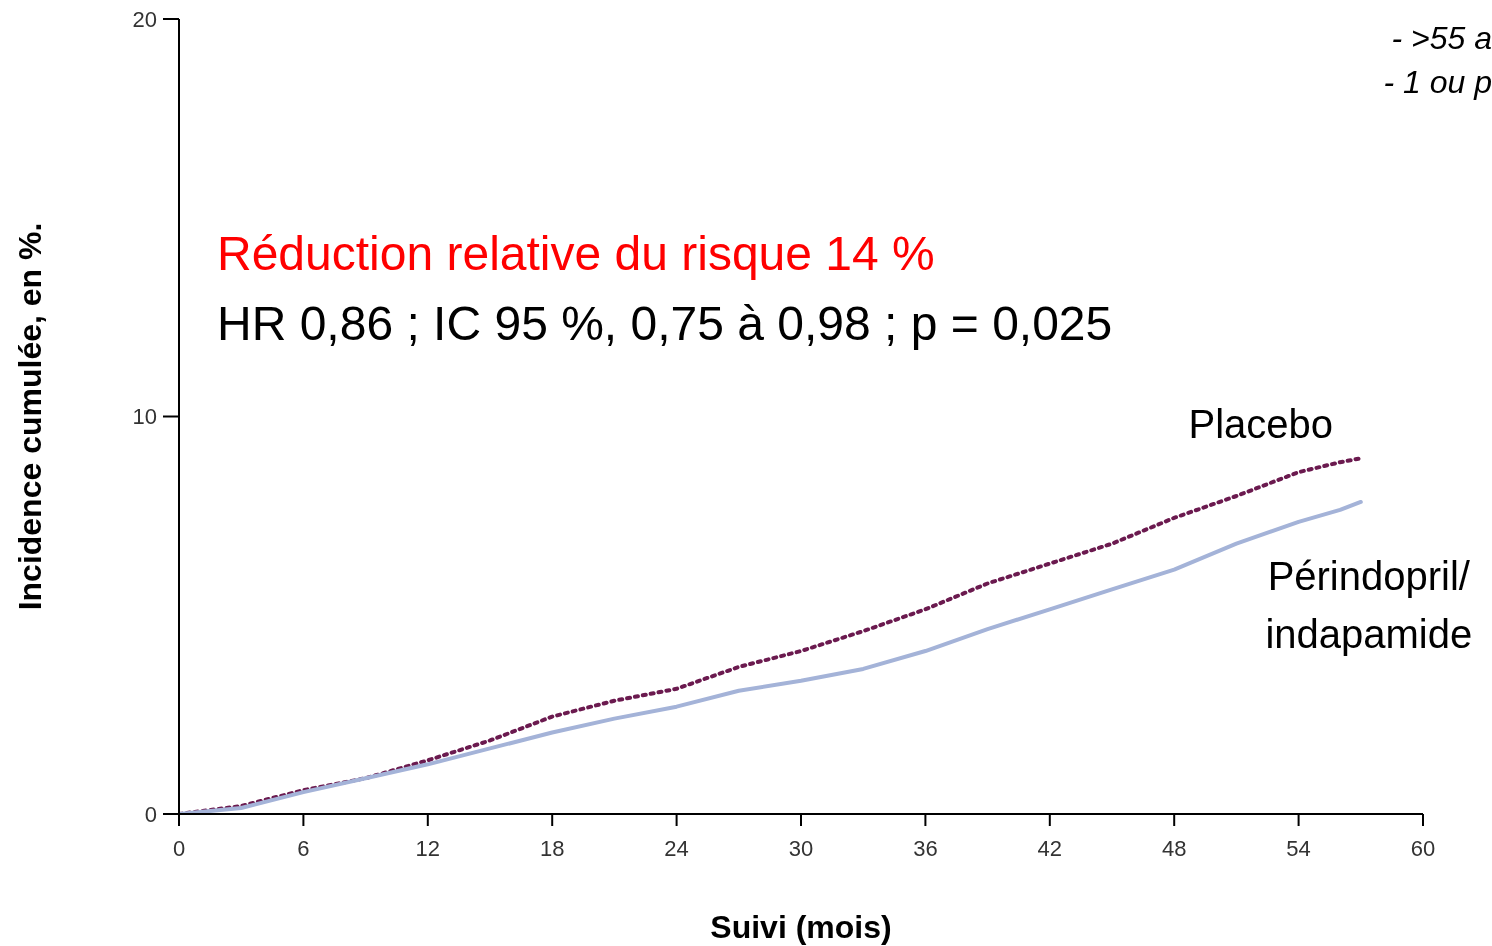  I want to click on x-tick-label: 42, so click(1050, 848).